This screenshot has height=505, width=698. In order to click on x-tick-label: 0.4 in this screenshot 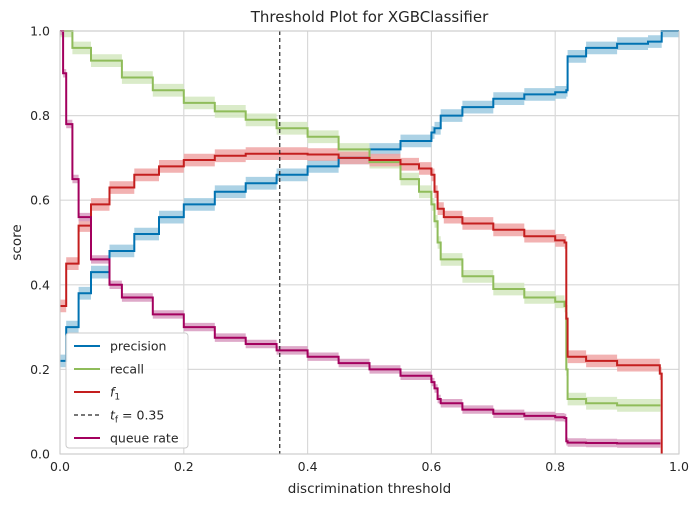, I will do `click(308, 466)`.